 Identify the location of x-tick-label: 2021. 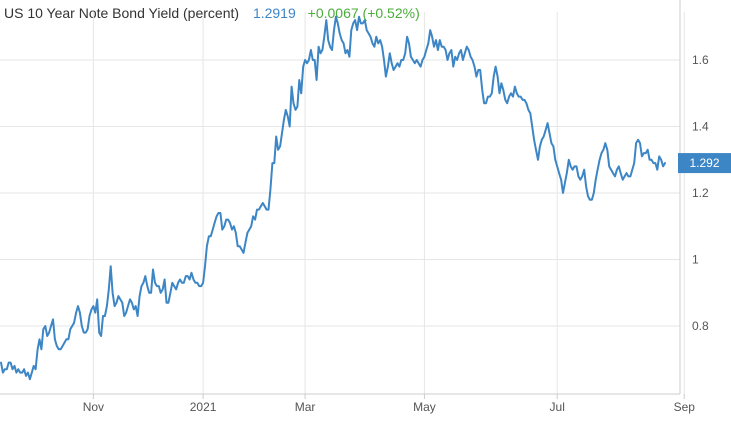
(203, 407).